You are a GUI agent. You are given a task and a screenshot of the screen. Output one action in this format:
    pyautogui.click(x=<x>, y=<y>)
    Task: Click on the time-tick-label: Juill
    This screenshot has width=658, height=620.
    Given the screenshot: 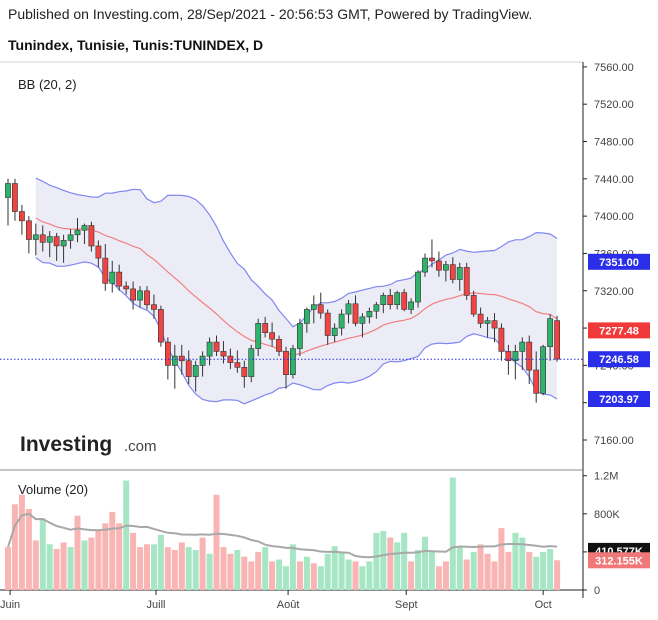 What is the action you would take?
    pyautogui.click(x=156, y=605)
    